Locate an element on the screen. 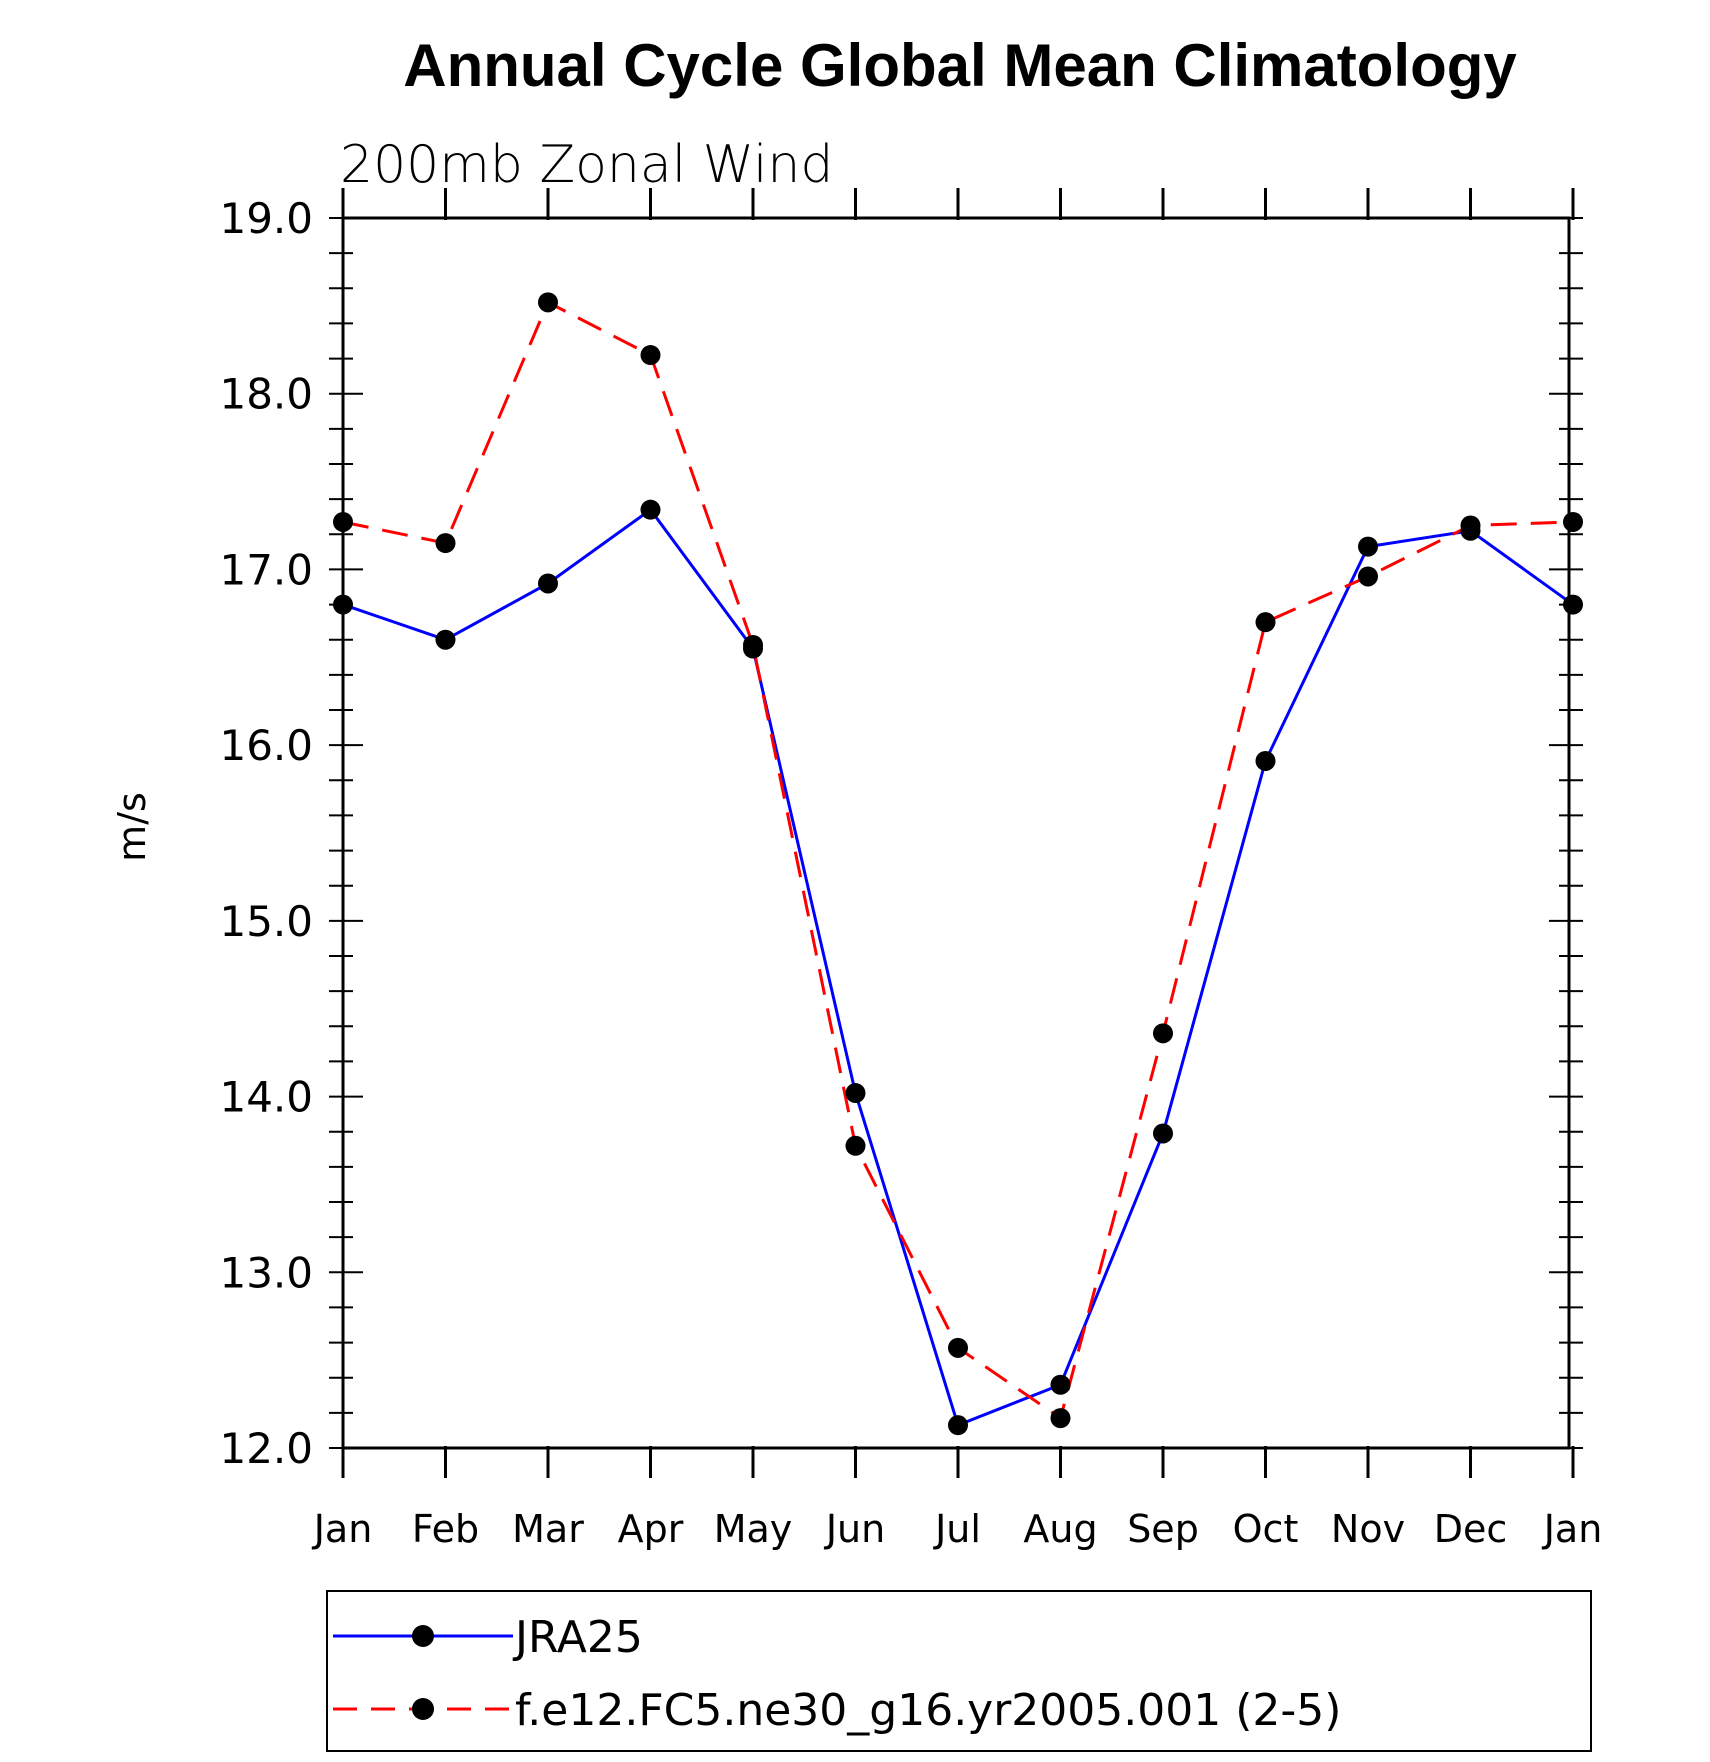  legend-item-jra25: JRA25 is located at coordinates (488, 1637).